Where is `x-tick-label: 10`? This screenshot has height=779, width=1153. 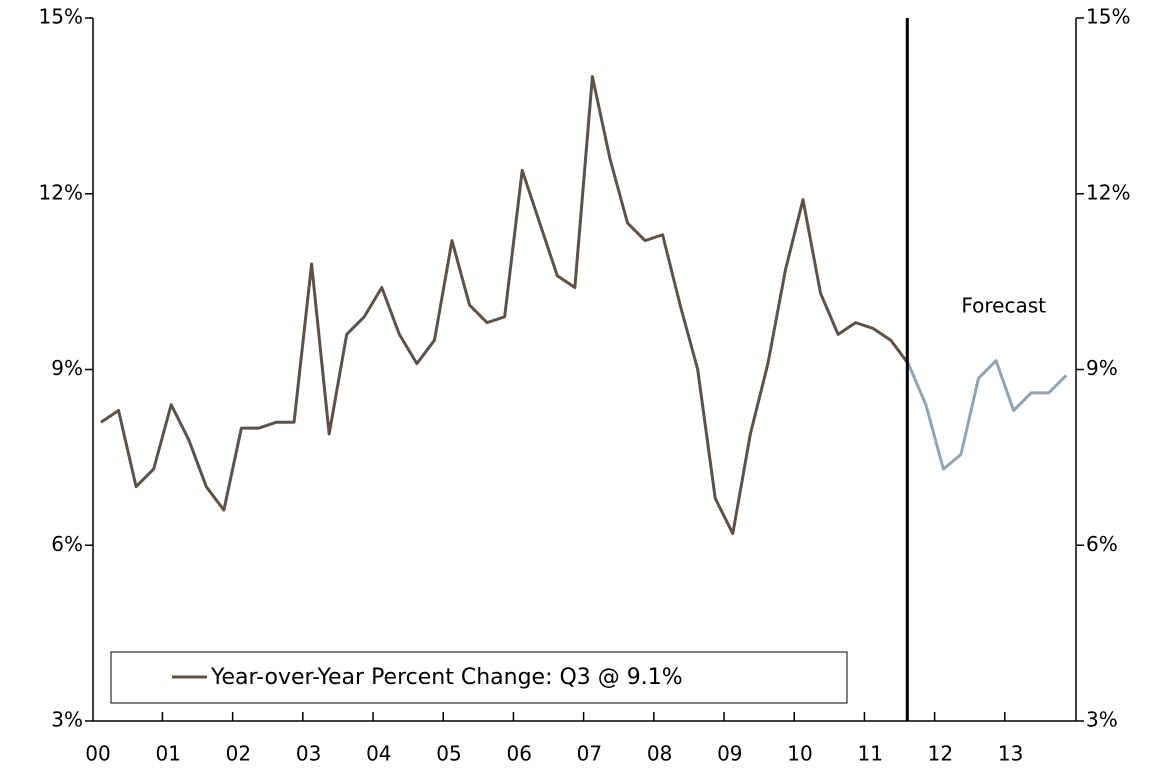 x-tick-label: 10 is located at coordinates (799, 754).